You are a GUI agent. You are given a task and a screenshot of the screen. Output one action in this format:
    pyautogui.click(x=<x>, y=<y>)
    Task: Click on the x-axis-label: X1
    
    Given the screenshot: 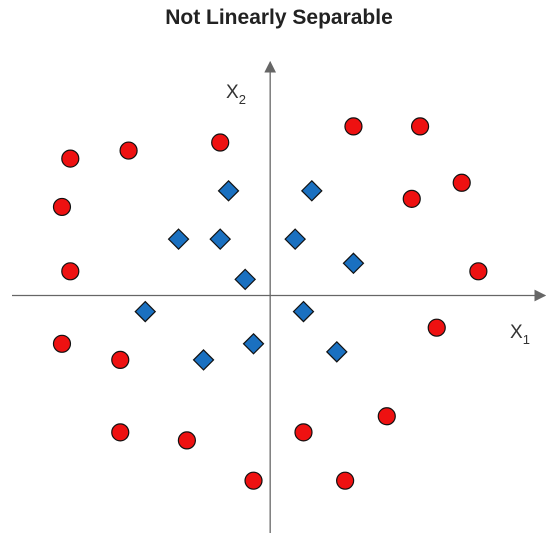 What is the action you would take?
    pyautogui.click(x=520, y=334)
    